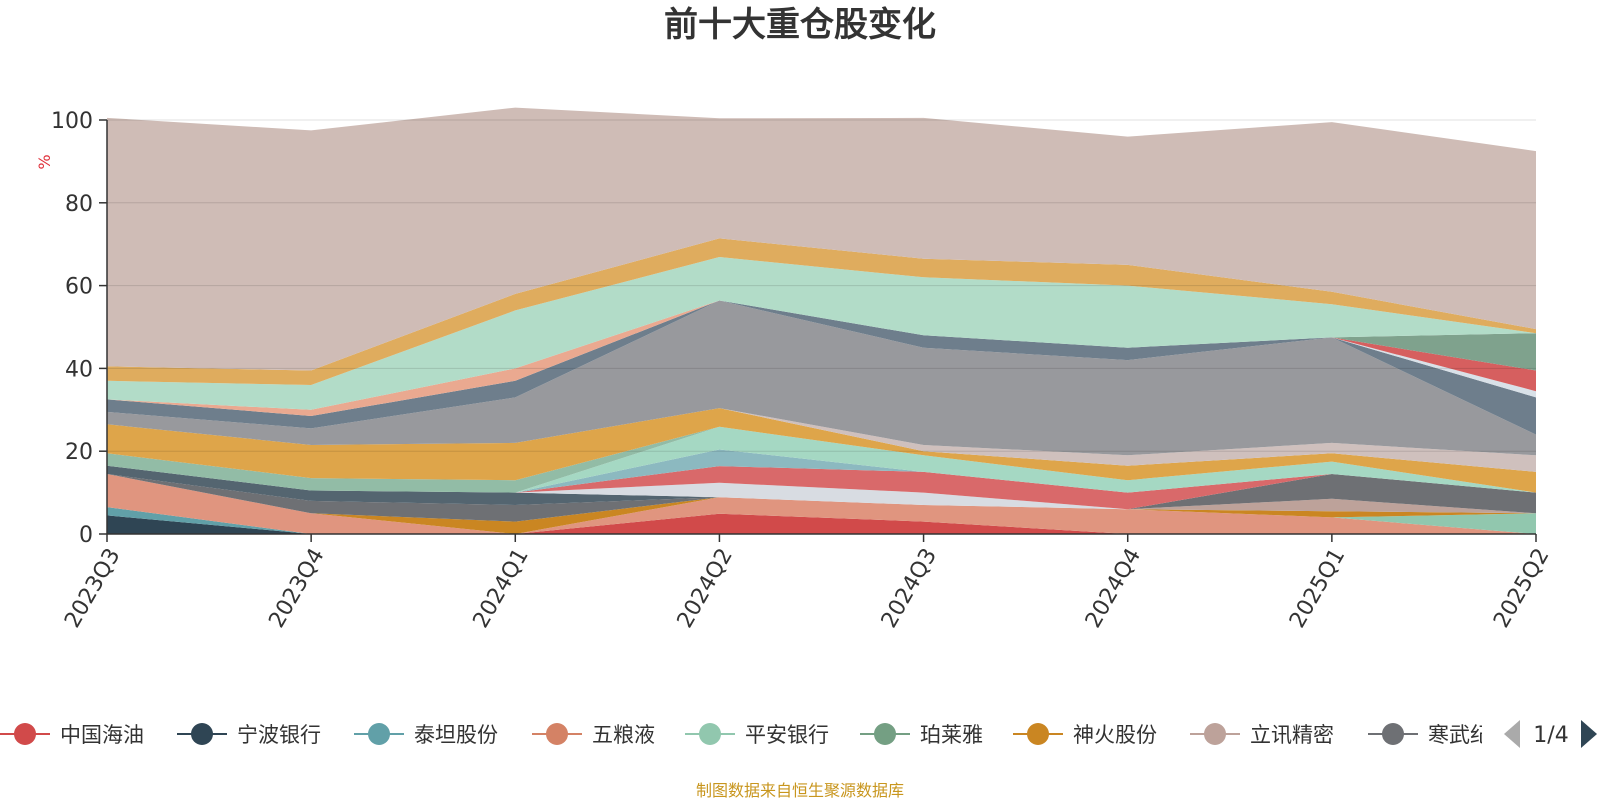 The image size is (1600, 800). I want to click on legend-item: 中国海油, so click(72, 735).